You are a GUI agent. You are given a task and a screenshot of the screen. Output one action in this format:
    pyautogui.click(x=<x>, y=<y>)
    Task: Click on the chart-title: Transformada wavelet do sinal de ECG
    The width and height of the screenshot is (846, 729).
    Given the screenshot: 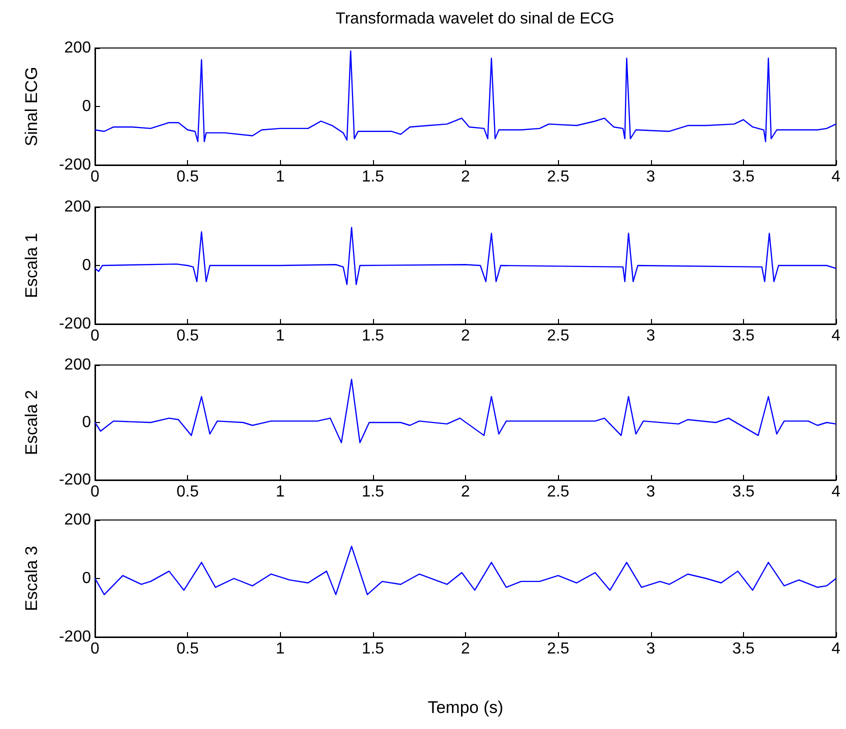 What is the action you would take?
    pyautogui.click(x=475, y=19)
    